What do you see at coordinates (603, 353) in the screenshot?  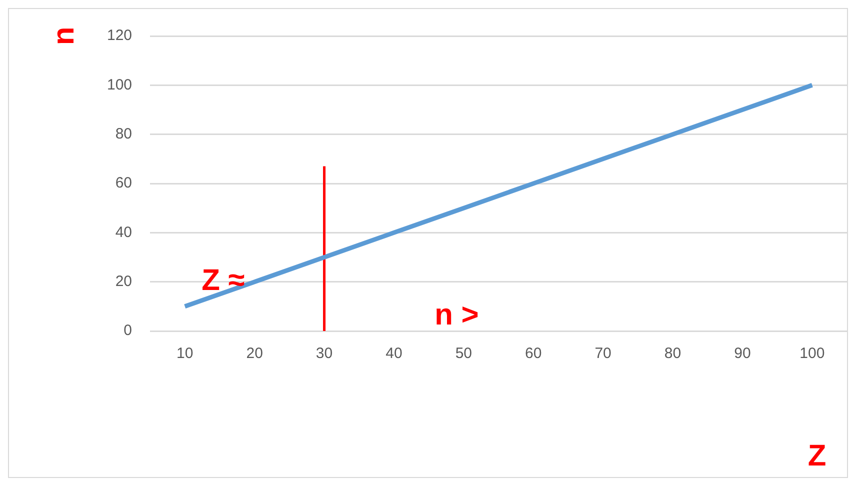 I see `x-tick-label: 70` at bounding box center [603, 353].